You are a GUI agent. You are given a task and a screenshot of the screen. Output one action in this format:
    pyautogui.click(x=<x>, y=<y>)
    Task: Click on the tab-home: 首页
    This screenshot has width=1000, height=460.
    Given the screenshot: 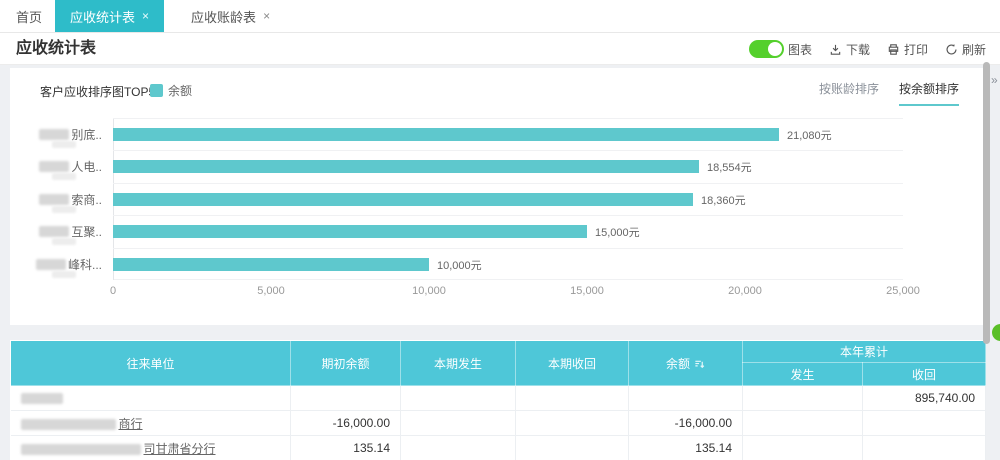 What is the action you would take?
    pyautogui.click(x=29, y=17)
    